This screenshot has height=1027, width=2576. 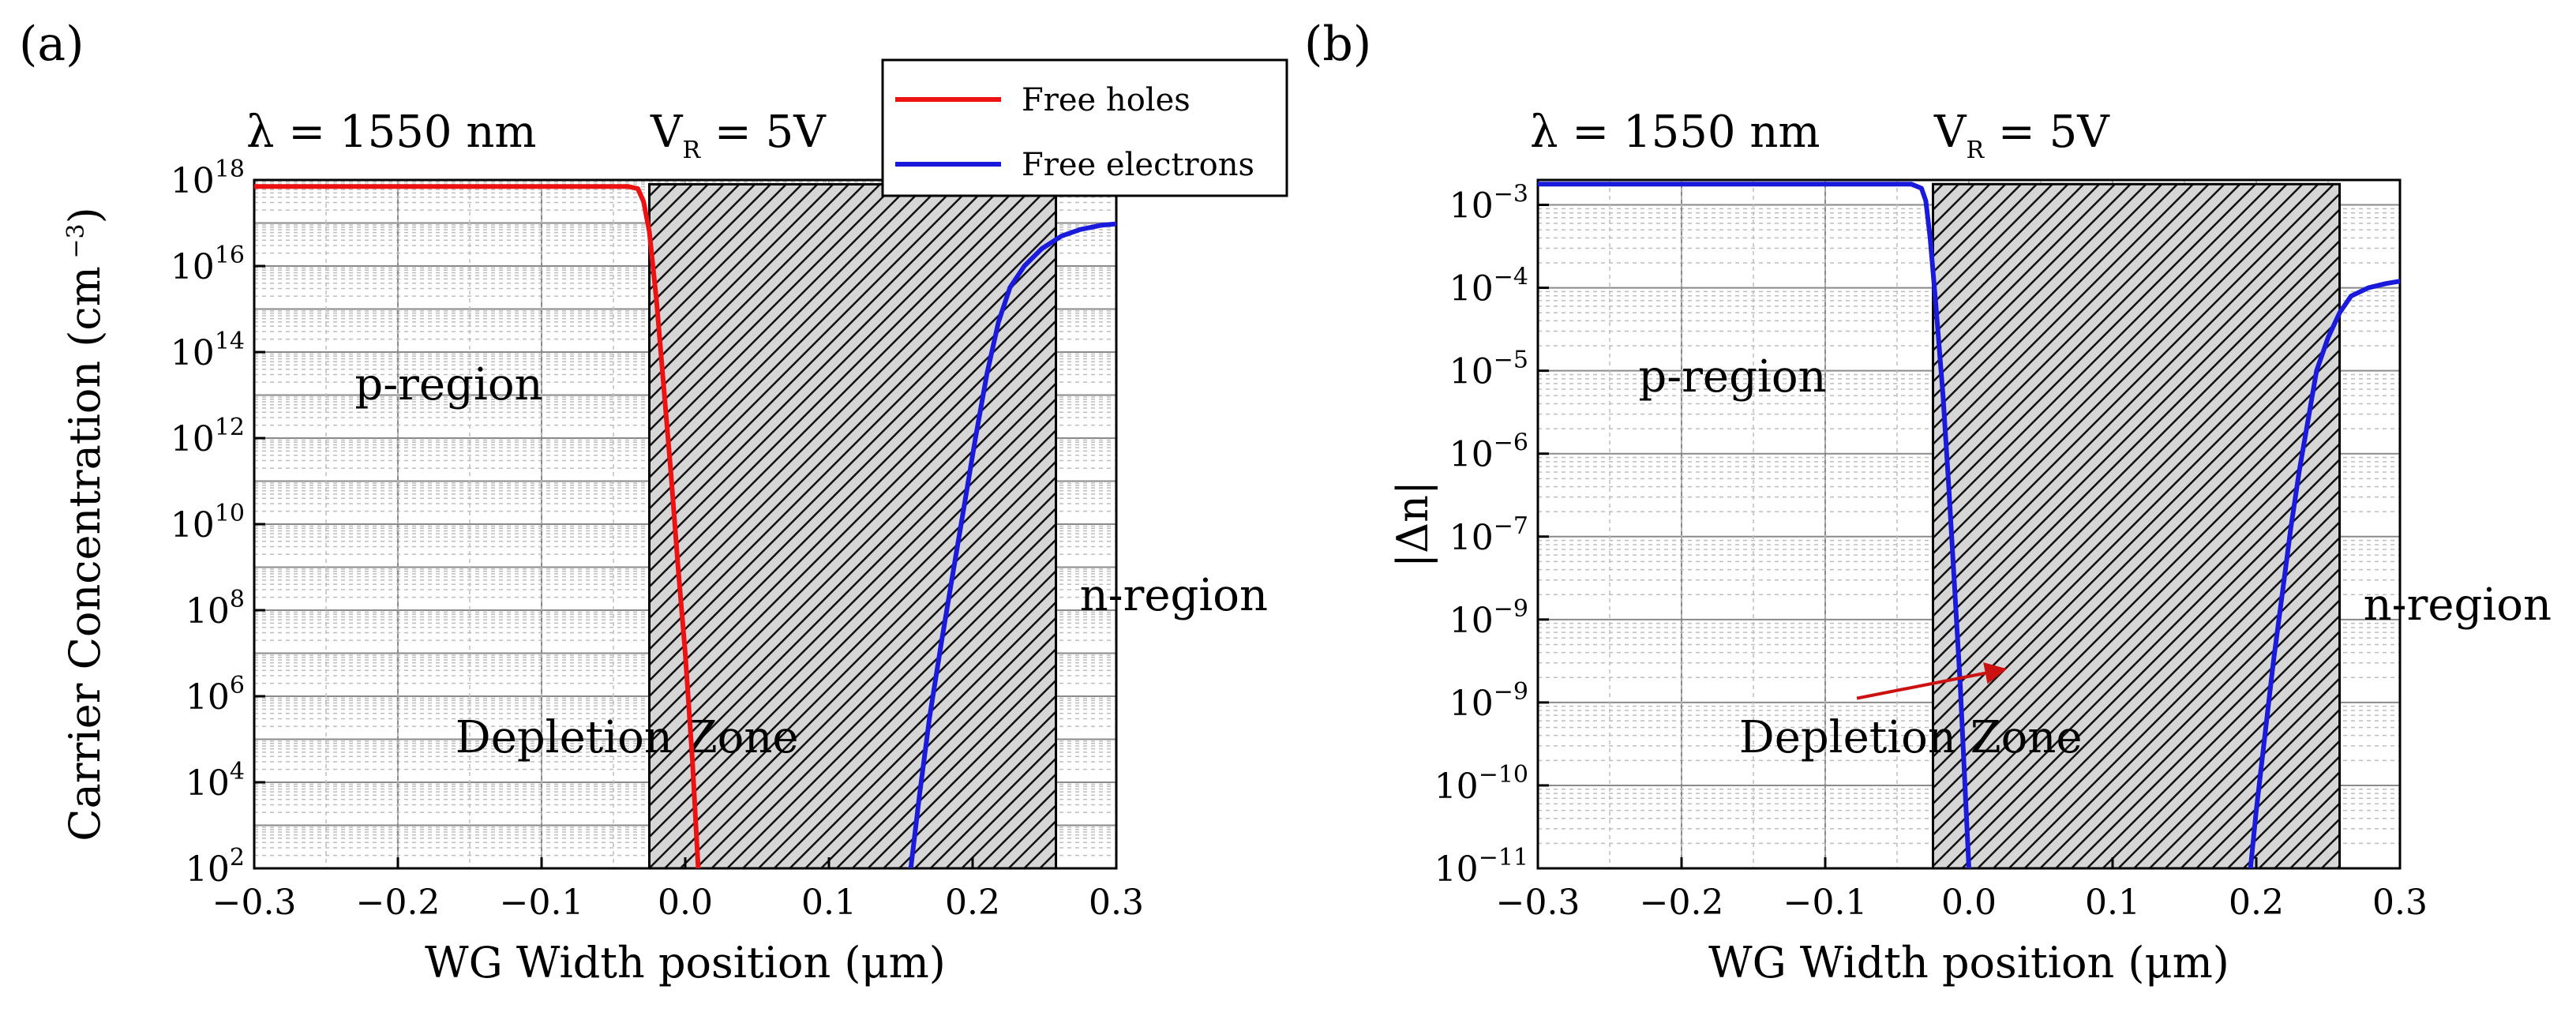 I want to click on y-tick-label: 10⁴, so click(x=215, y=781).